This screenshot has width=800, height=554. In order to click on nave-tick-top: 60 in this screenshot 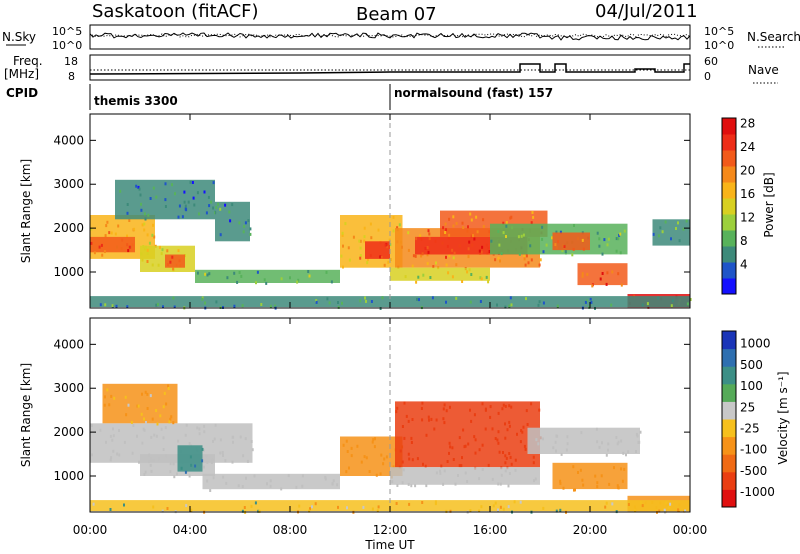, I will do `click(711, 61)`.